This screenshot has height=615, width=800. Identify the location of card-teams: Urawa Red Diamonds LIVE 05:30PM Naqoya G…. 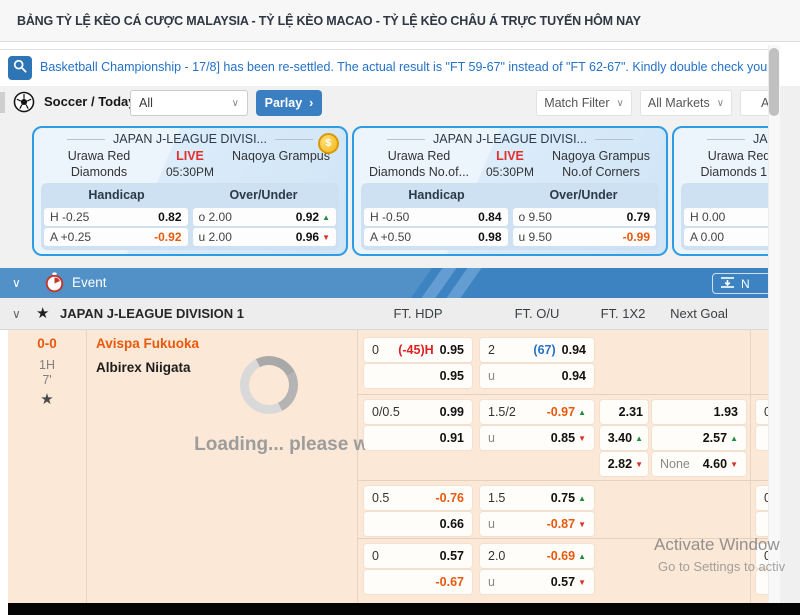
(190, 164).